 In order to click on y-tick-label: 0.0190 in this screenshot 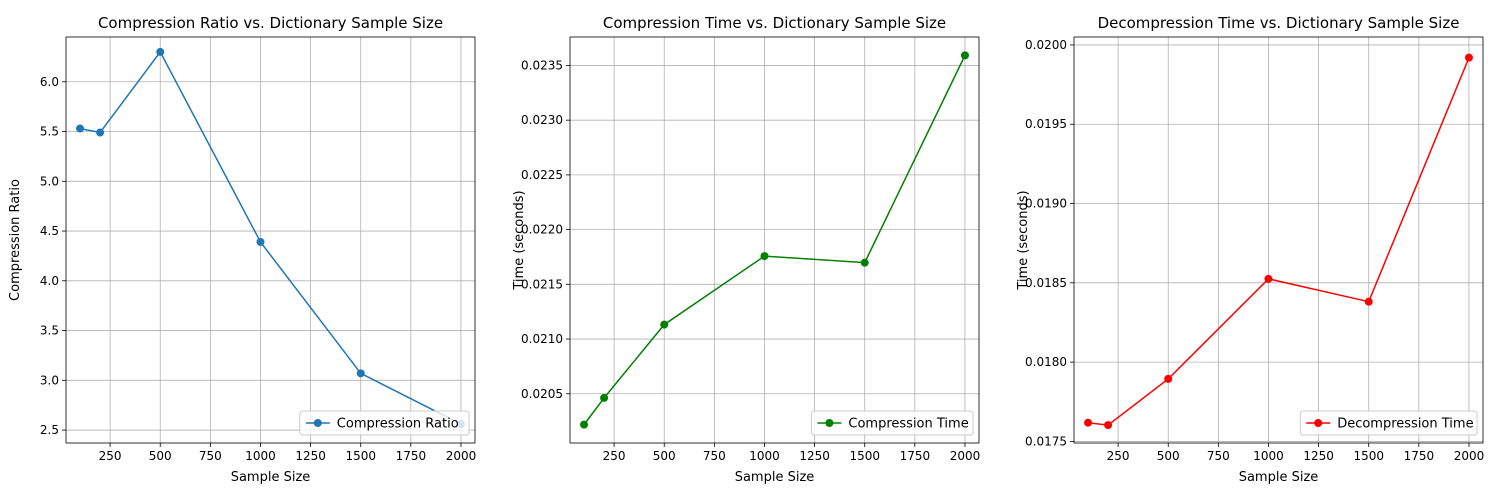, I will do `click(1046, 204)`.